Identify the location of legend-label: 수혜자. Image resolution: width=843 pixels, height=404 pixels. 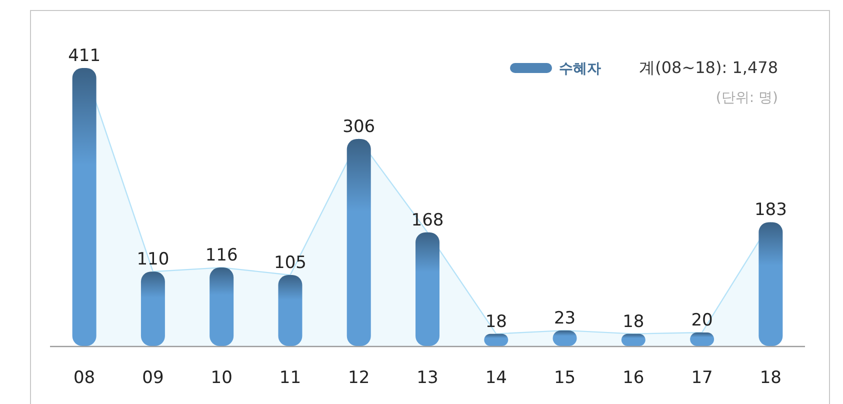
(580, 69).